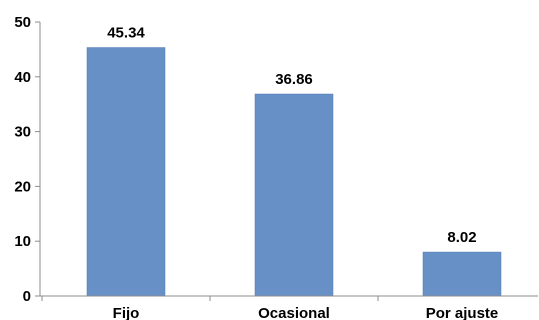  I want to click on y-tick-label: 0, so click(27, 296).